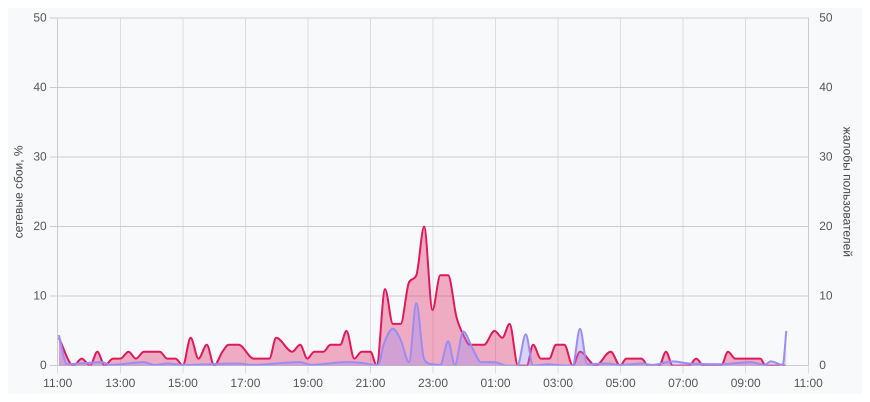  I want to click on y-tick-label: 0, so click(44, 365).